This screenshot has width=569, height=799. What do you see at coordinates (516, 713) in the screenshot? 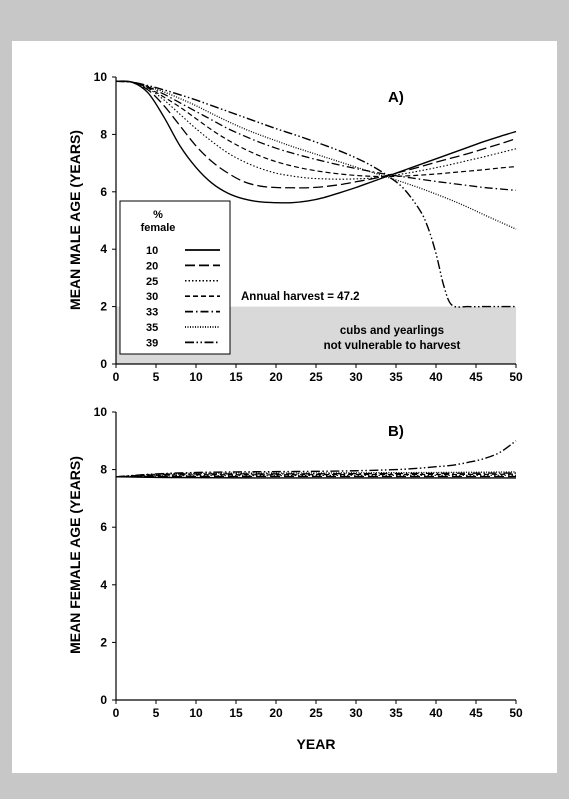
I see `b-x-tick-label: 50` at bounding box center [516, 713].